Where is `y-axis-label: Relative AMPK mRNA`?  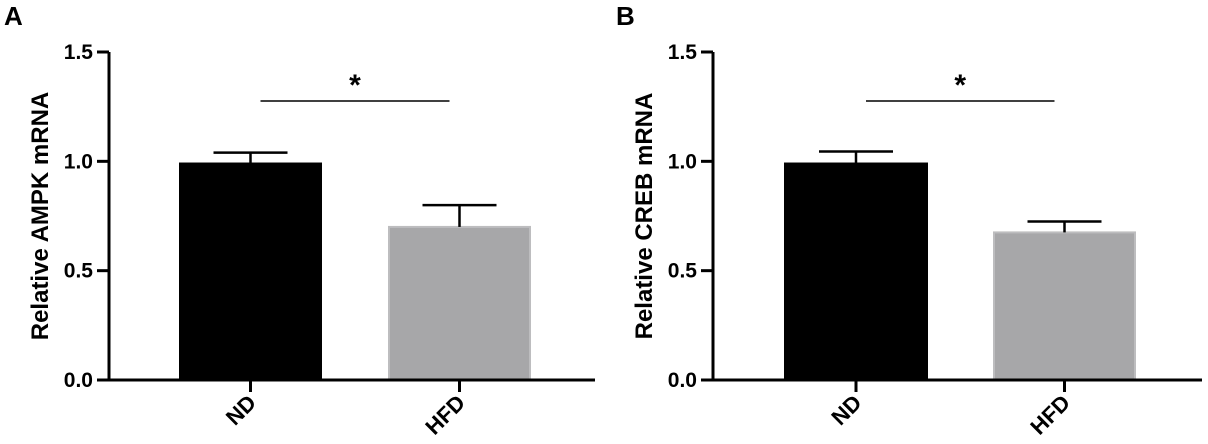
y-axis-label: Relative AMPK mRNA is located at coordinates (40, 216).